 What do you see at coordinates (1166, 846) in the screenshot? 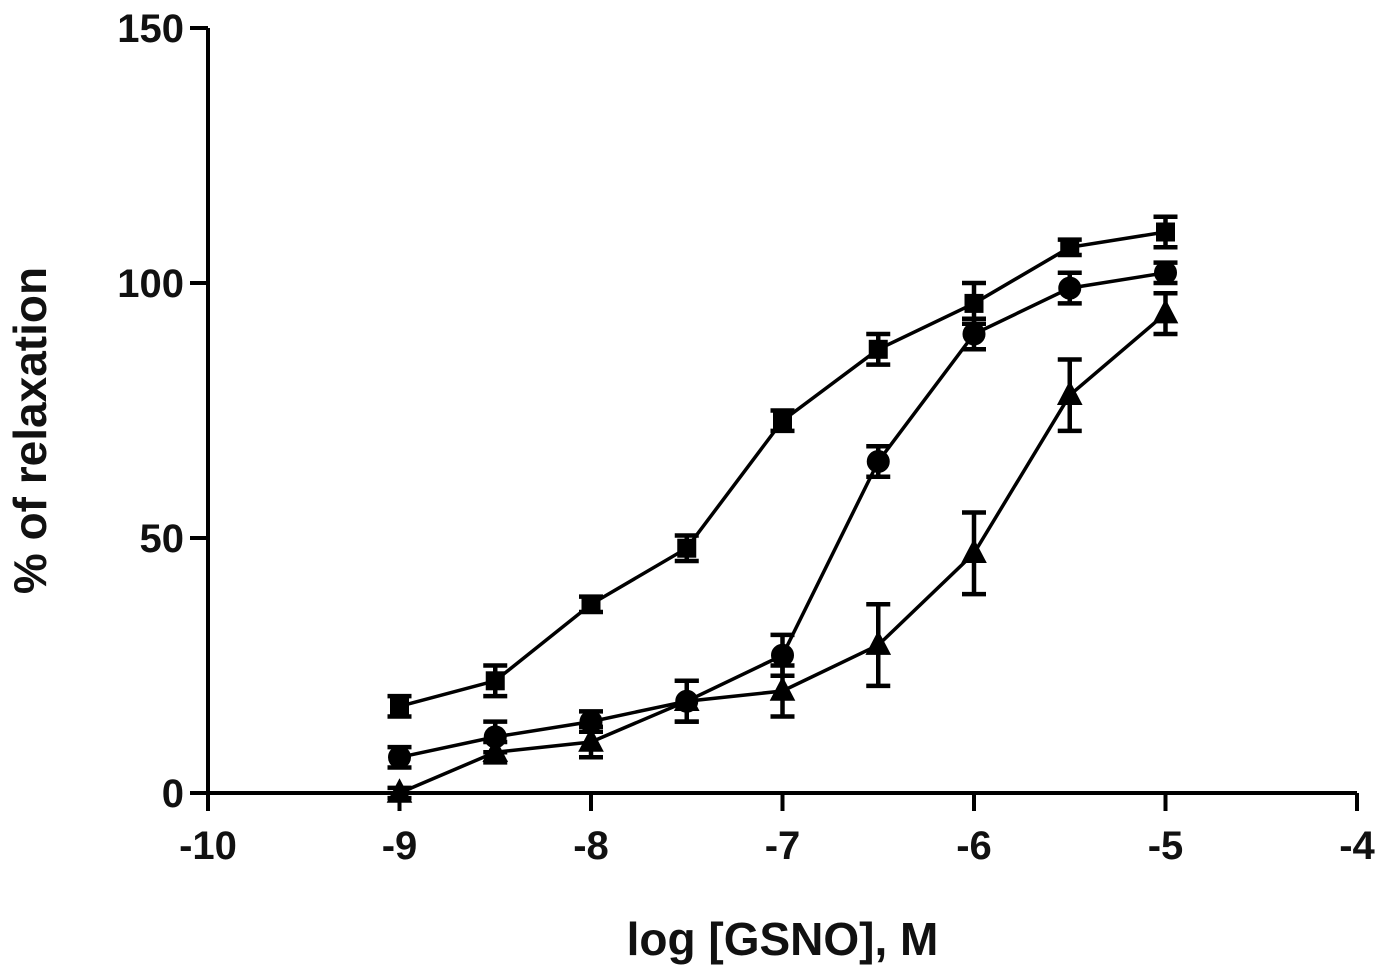
I see `x-tick-label: -5` at bounding box center [1166, 846].